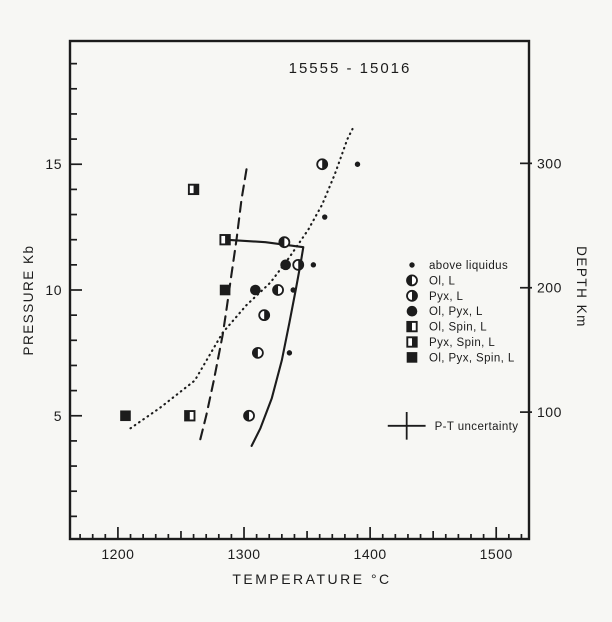 Image resolution: width=612 pixels, height=622 pixels. Describe the element at coordinates (496, 554) in the screenshot. I see `x-tick-label: 1500` at that location.